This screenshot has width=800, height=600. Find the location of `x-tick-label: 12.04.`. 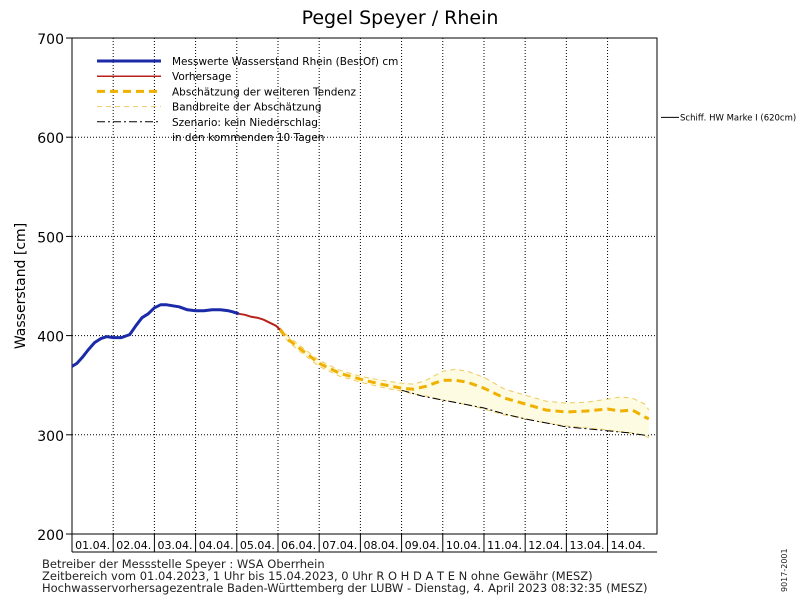

x-tick-label: 12.04. is located at coordinates (545, 545).